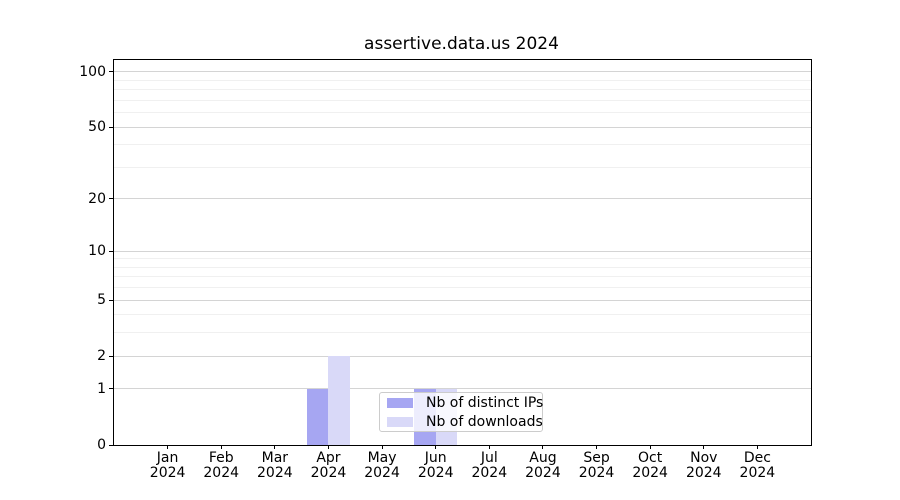  I want to click on x-tick-label: Sep 2024, so click(596, 465).